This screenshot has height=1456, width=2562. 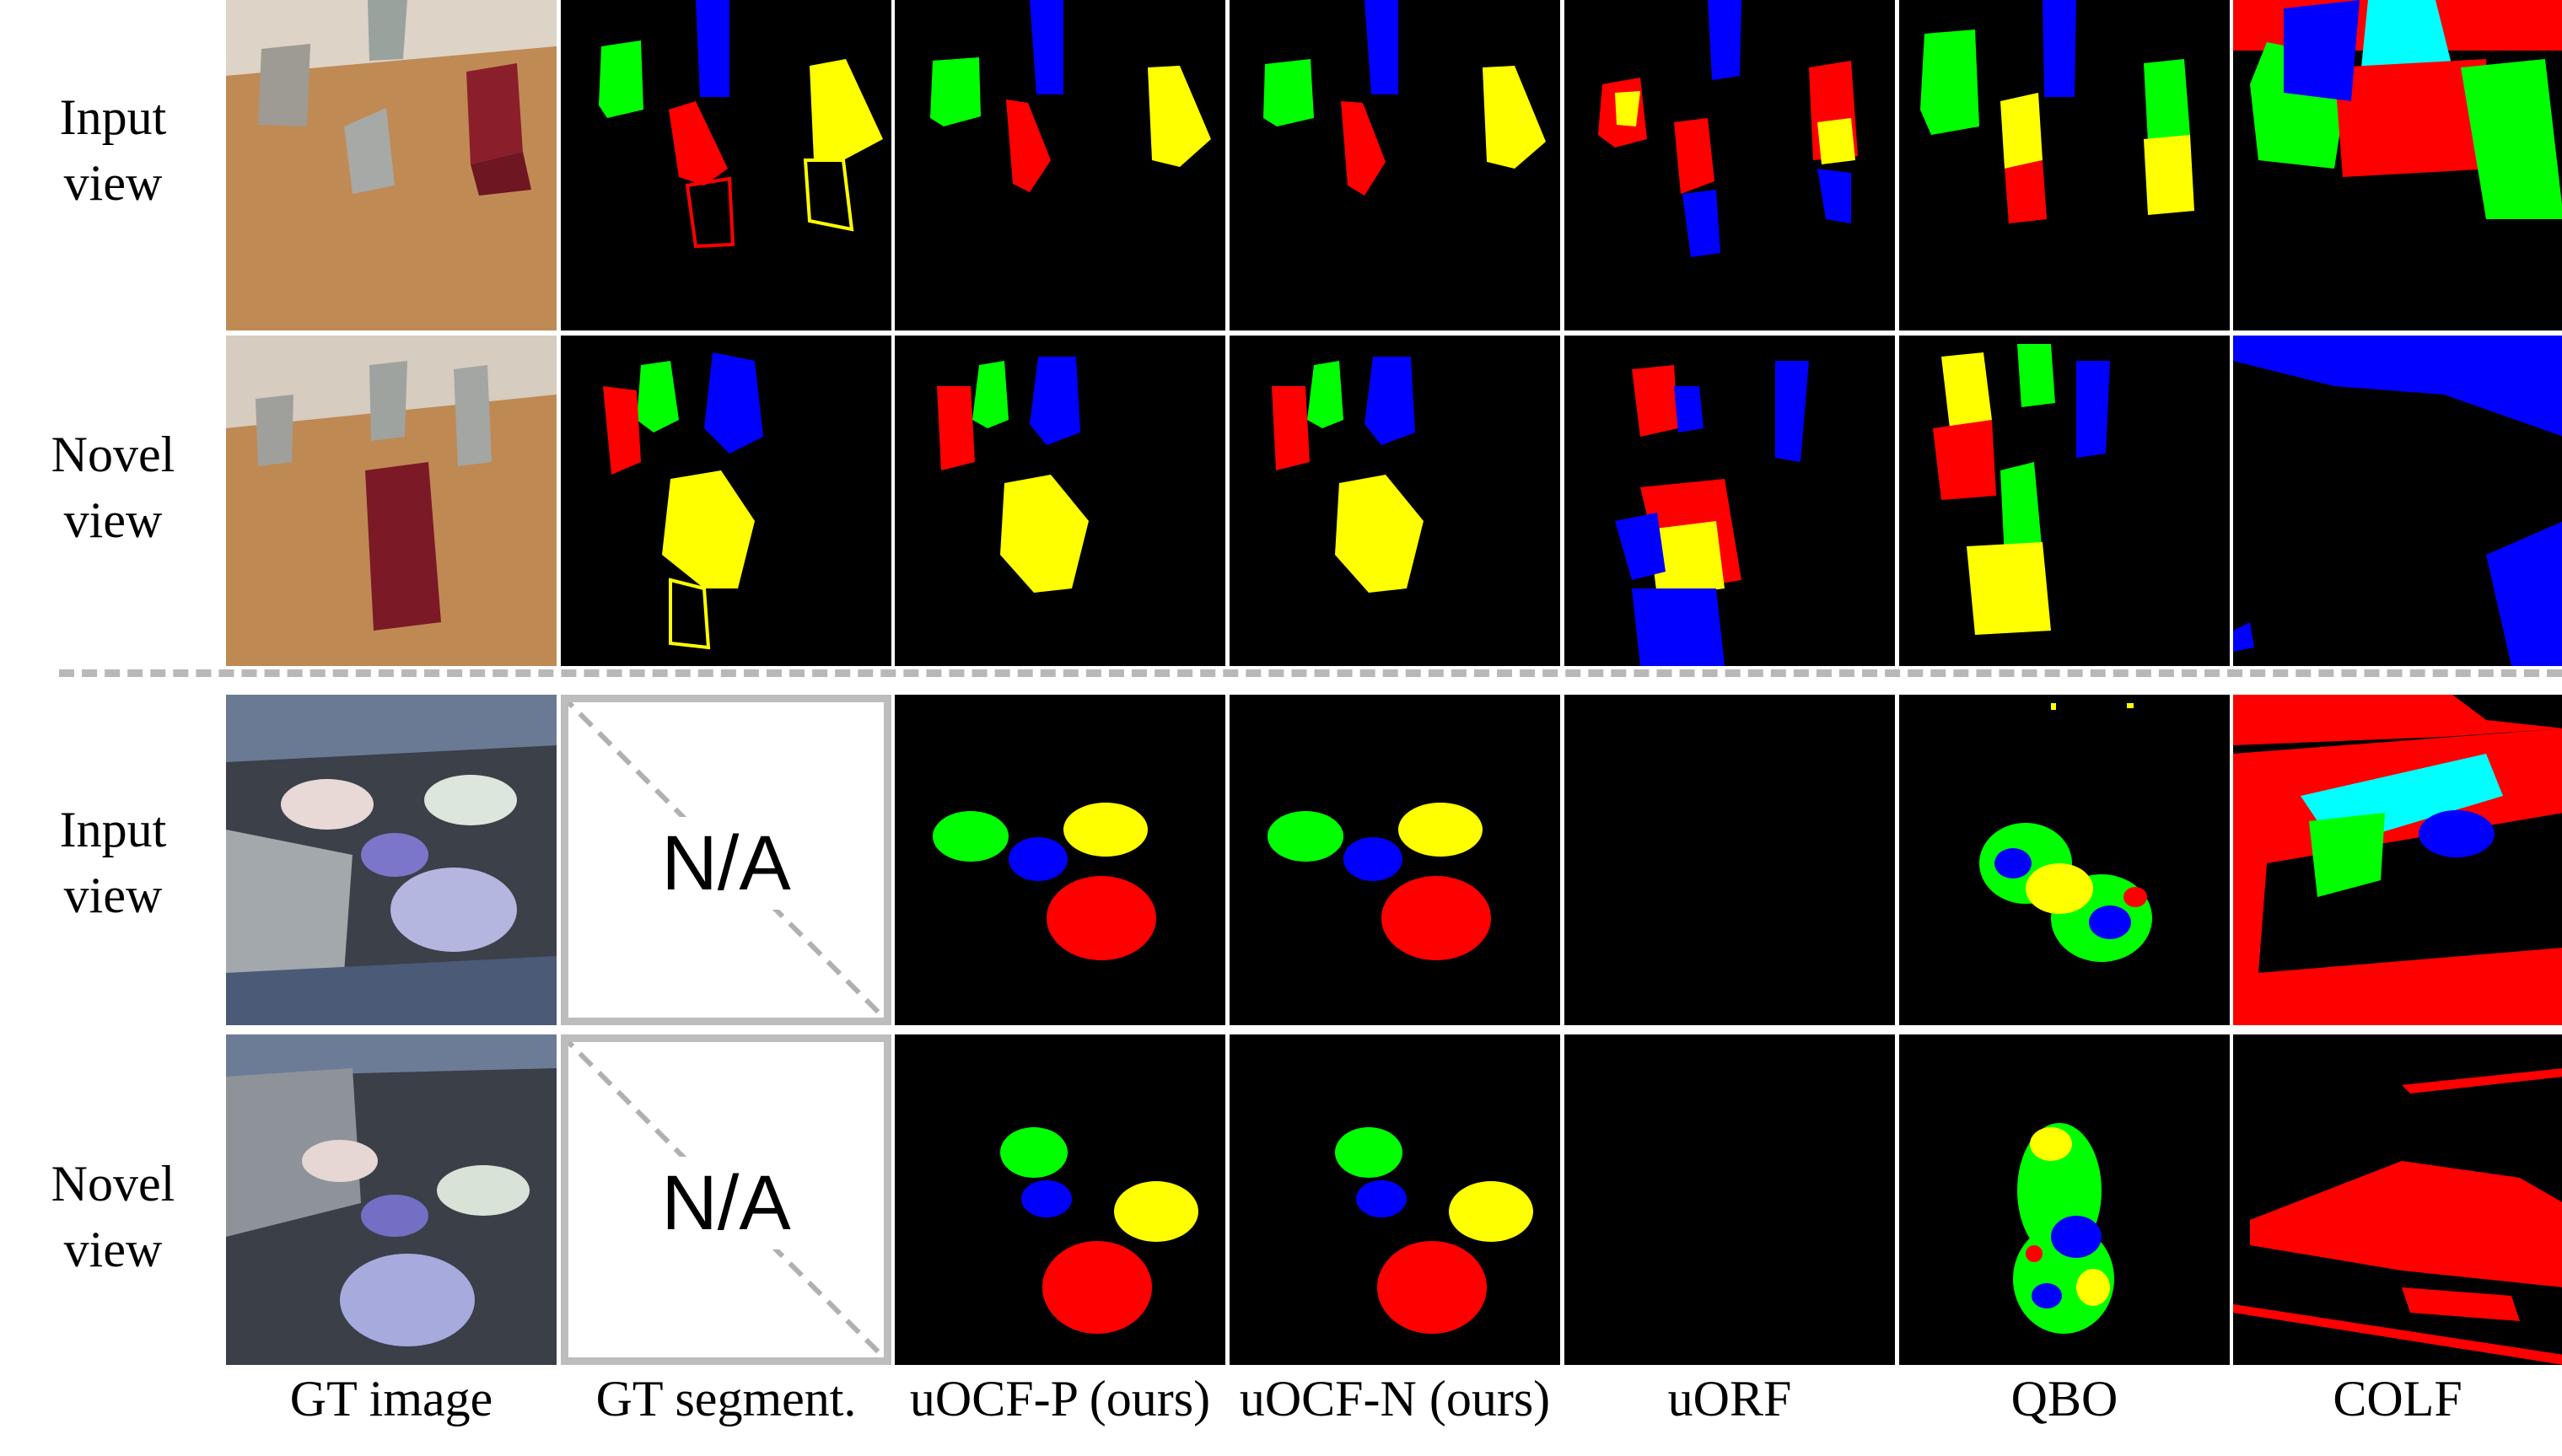 I want to click on uocf-n-kitchen-input, so click(x=1395, y=860).